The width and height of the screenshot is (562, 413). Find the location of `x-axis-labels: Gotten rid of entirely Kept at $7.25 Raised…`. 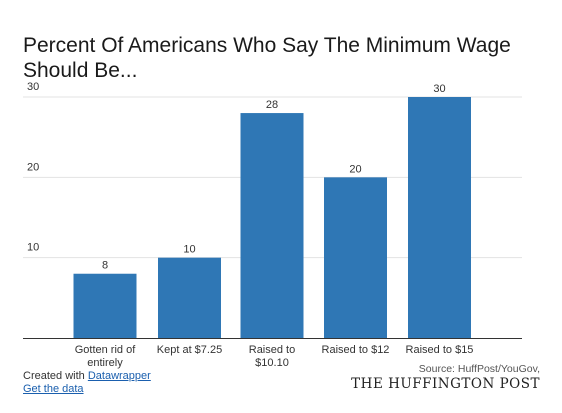

x-axis-labels: Gotten rid of entirely Kept at $7.25 Raised… is located at coordinates (274, 356).